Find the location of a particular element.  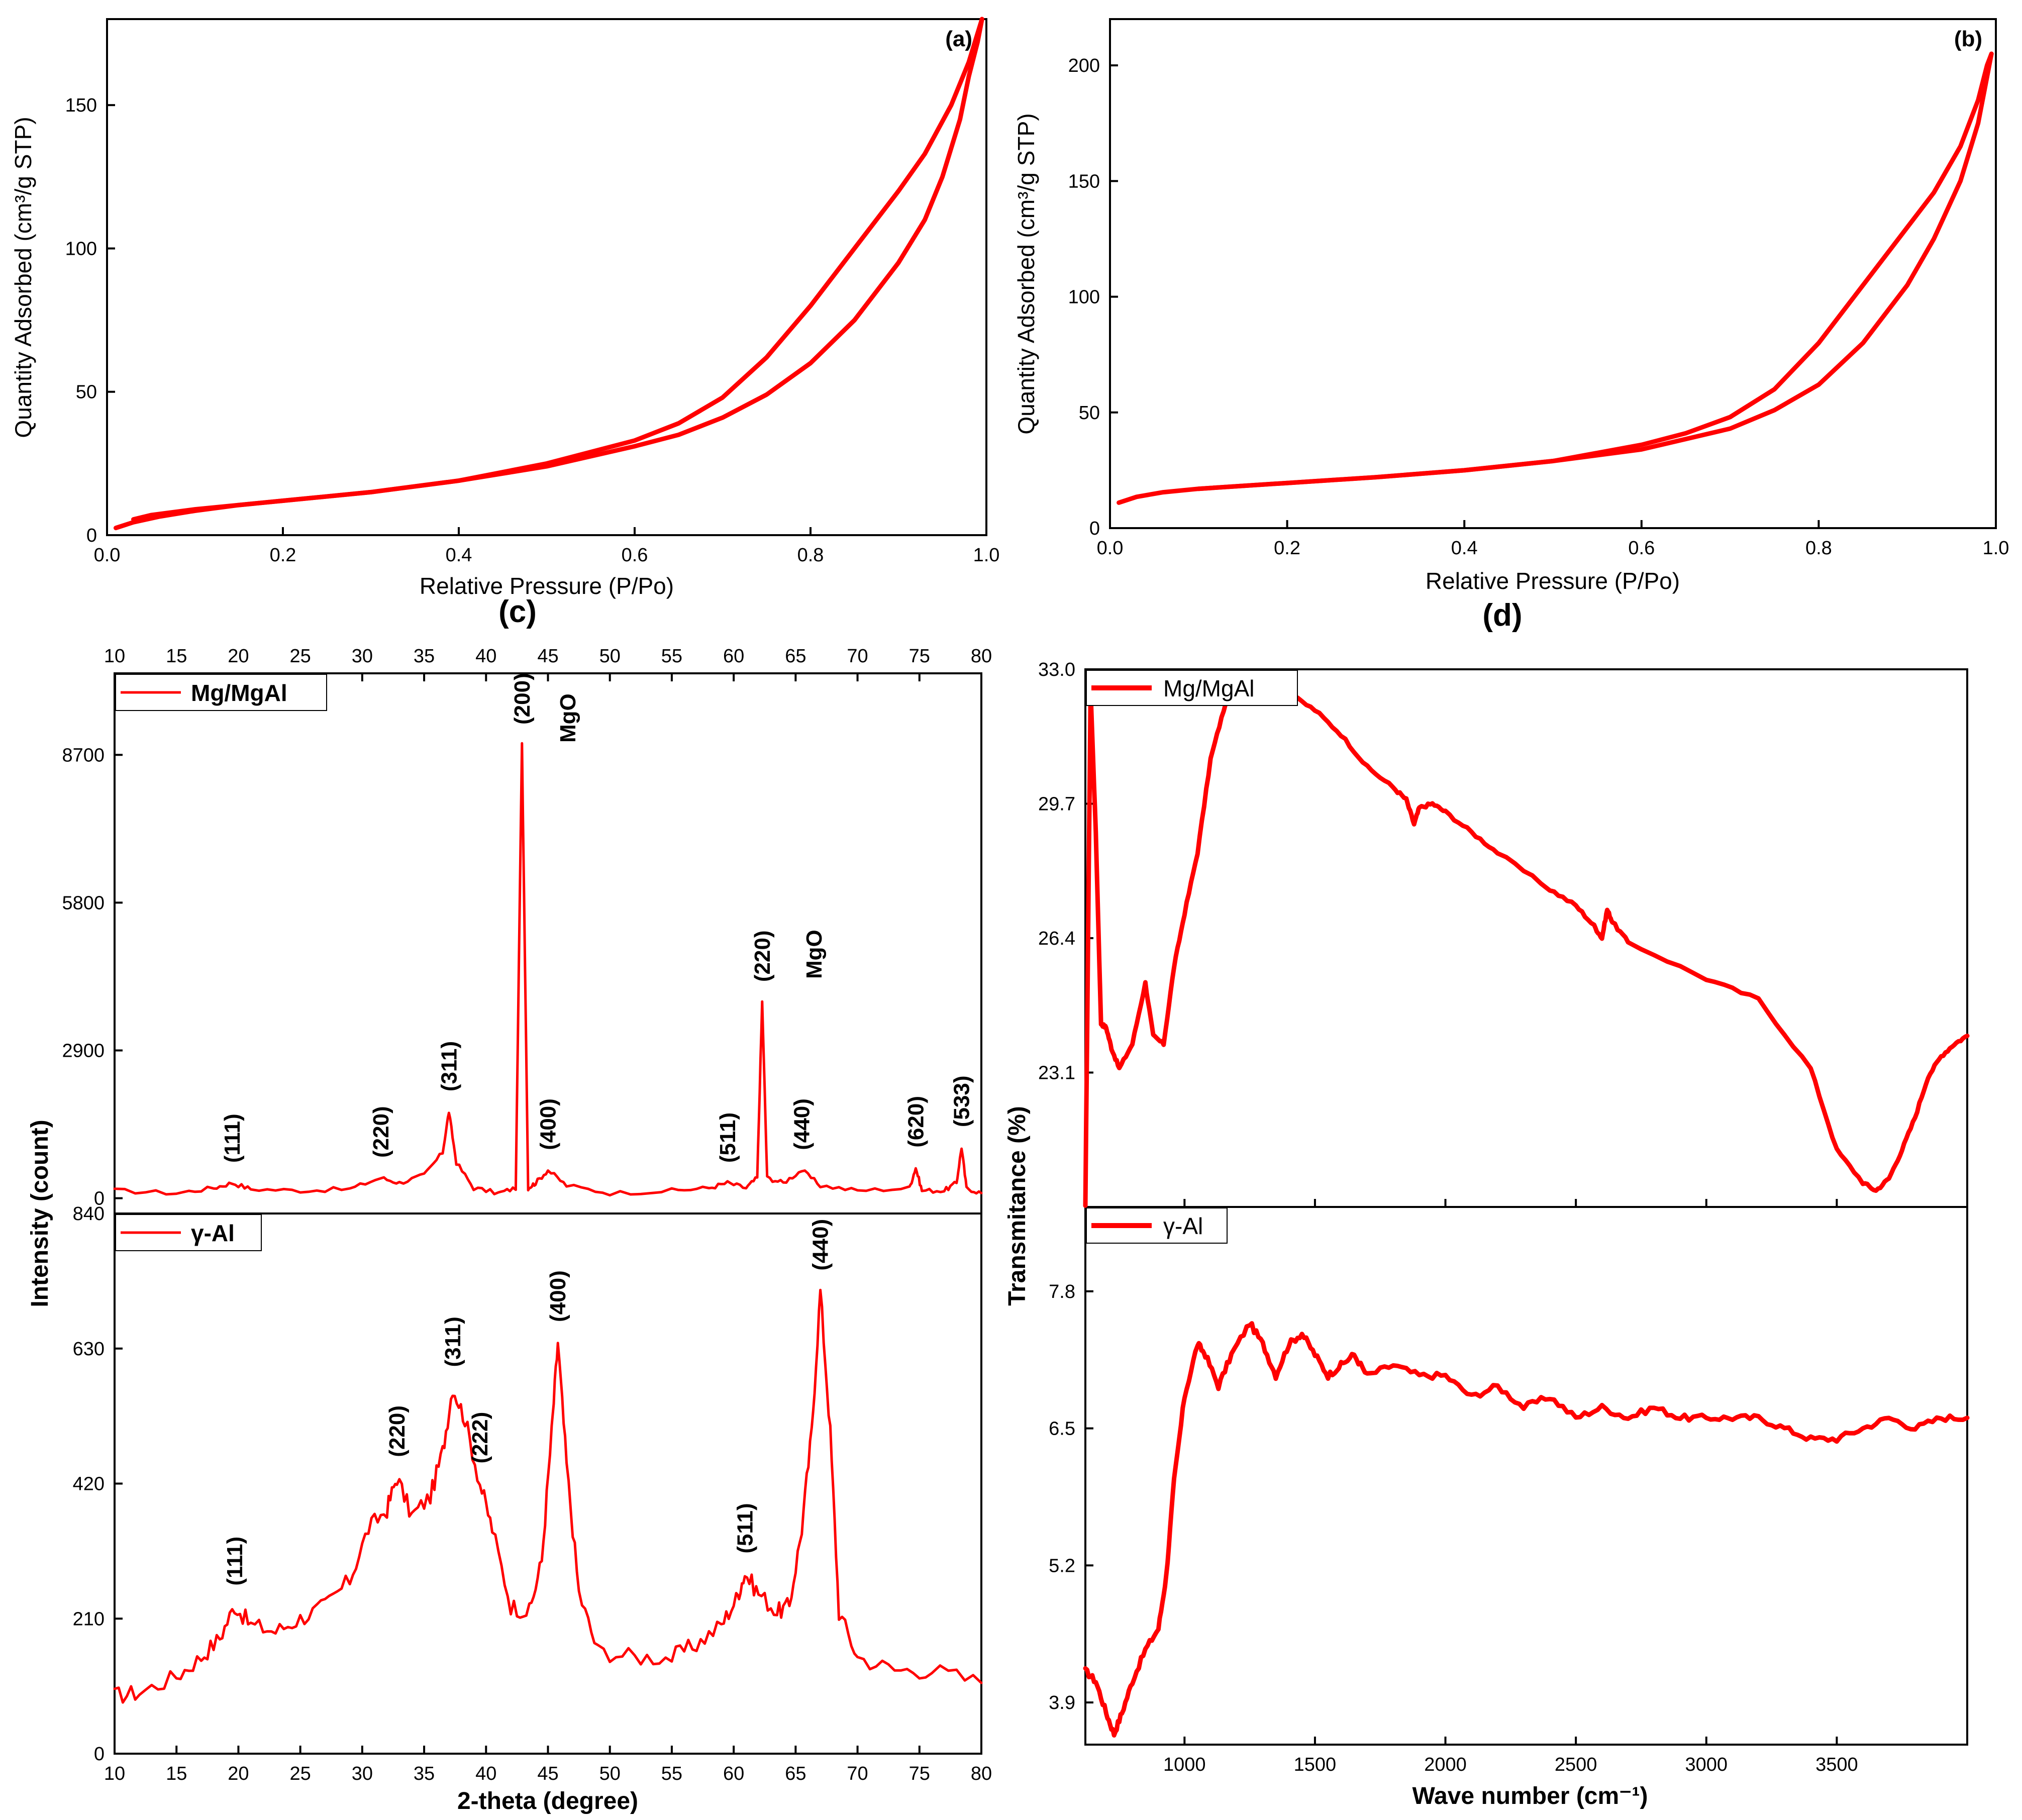

panel-b-xlabel: Relative Pressure (P/Po) is located at coordinates (1553, 581).